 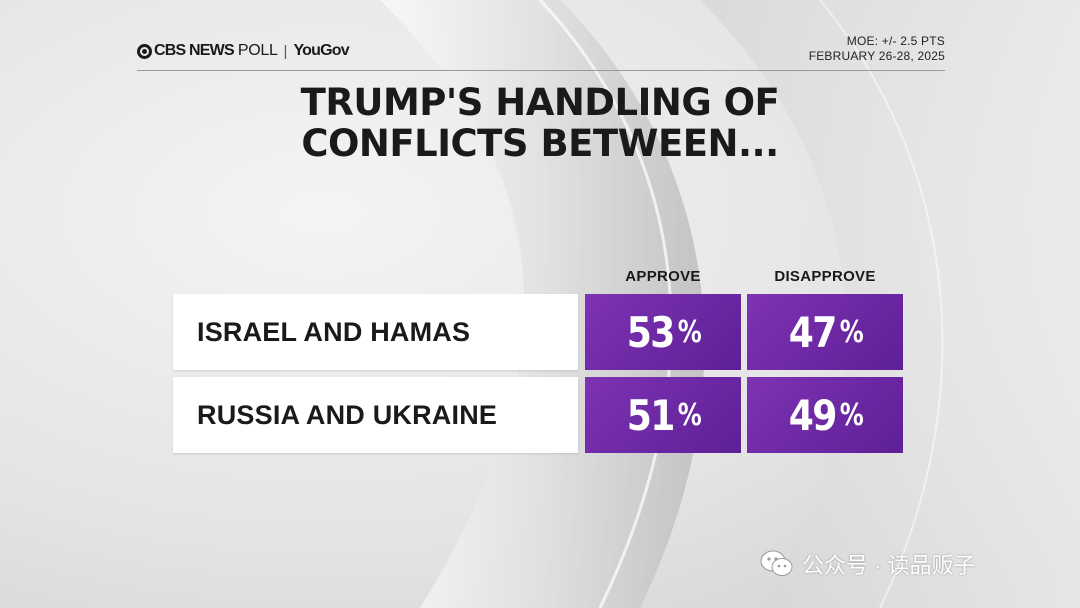 I want to click on poll-meta: MOE: +/- 2.5 PTS FEBRUARY 26-28, 2025, so click(x=877, y=49).